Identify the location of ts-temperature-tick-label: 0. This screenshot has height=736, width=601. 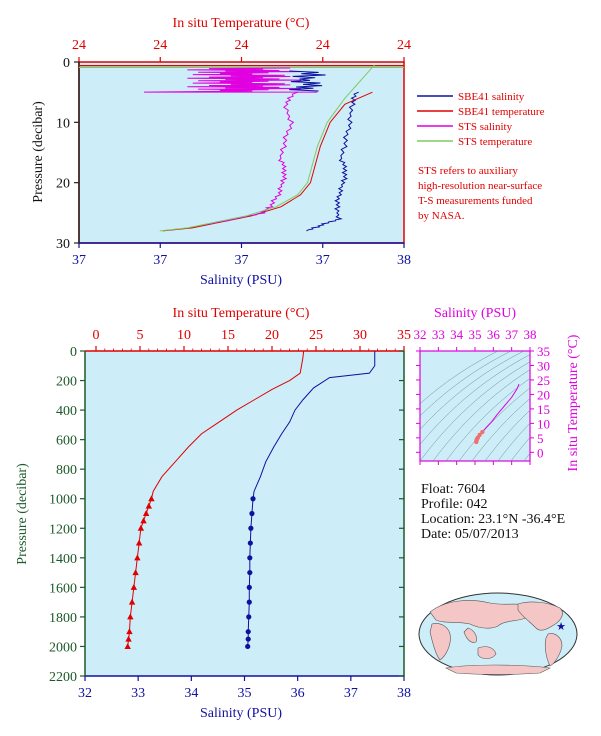
(540, 452).